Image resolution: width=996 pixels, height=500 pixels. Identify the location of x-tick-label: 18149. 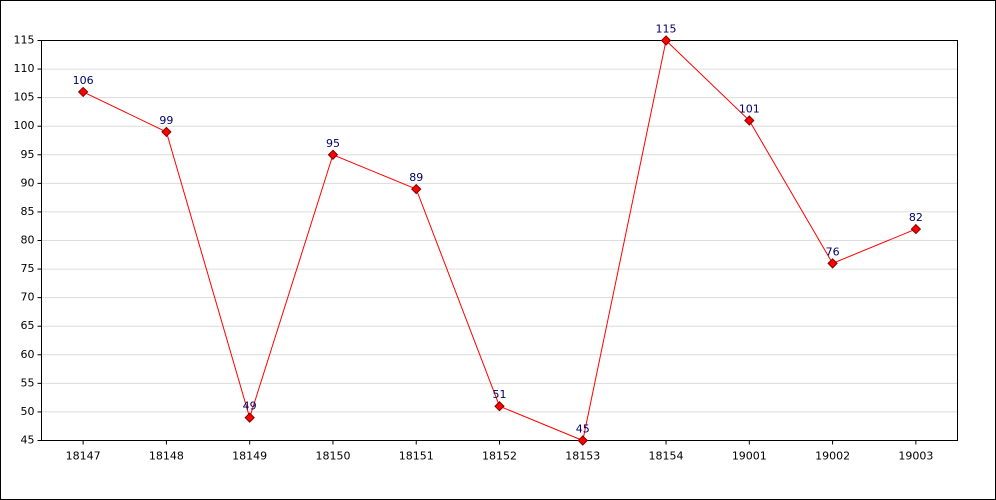
(249, 456).